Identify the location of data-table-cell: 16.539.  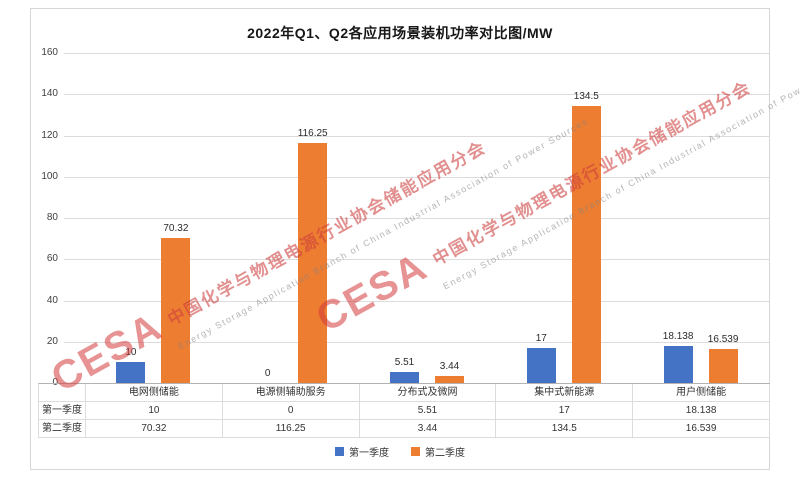
(701, 429).